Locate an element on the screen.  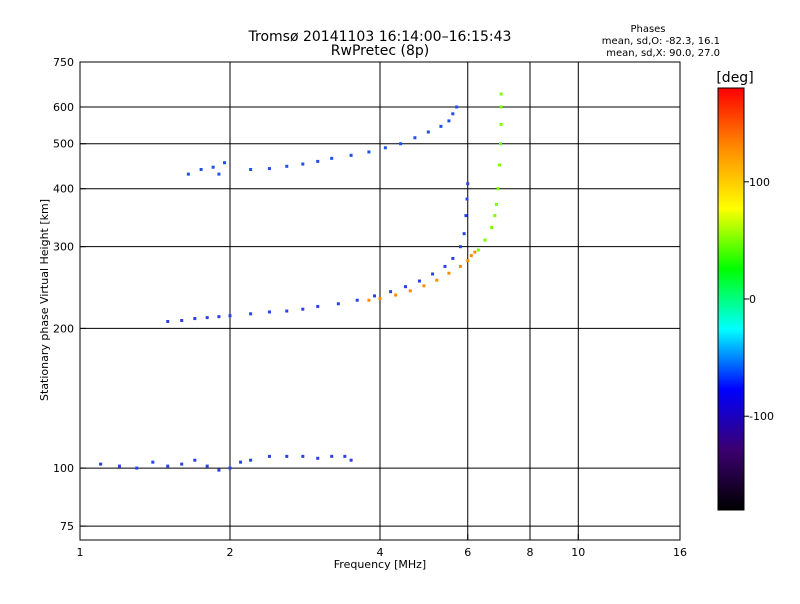
x-tick-label: 8 is located at coordinates (530, 552).